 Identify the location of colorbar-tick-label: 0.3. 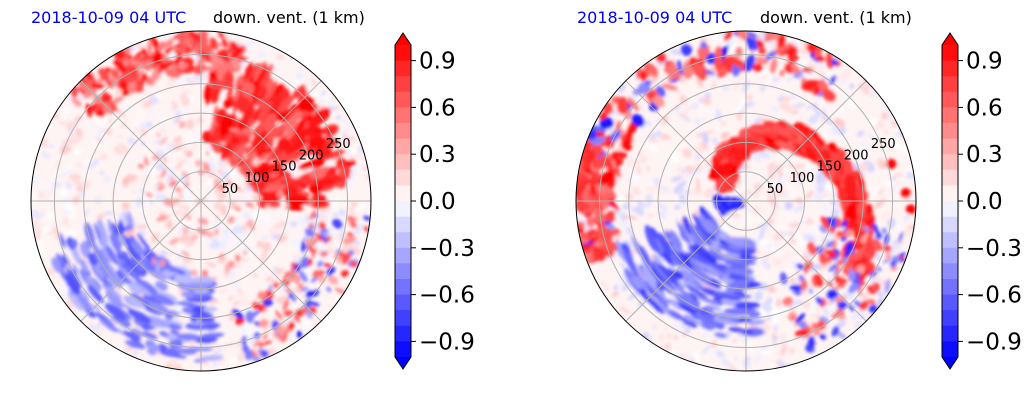
(984, 155).